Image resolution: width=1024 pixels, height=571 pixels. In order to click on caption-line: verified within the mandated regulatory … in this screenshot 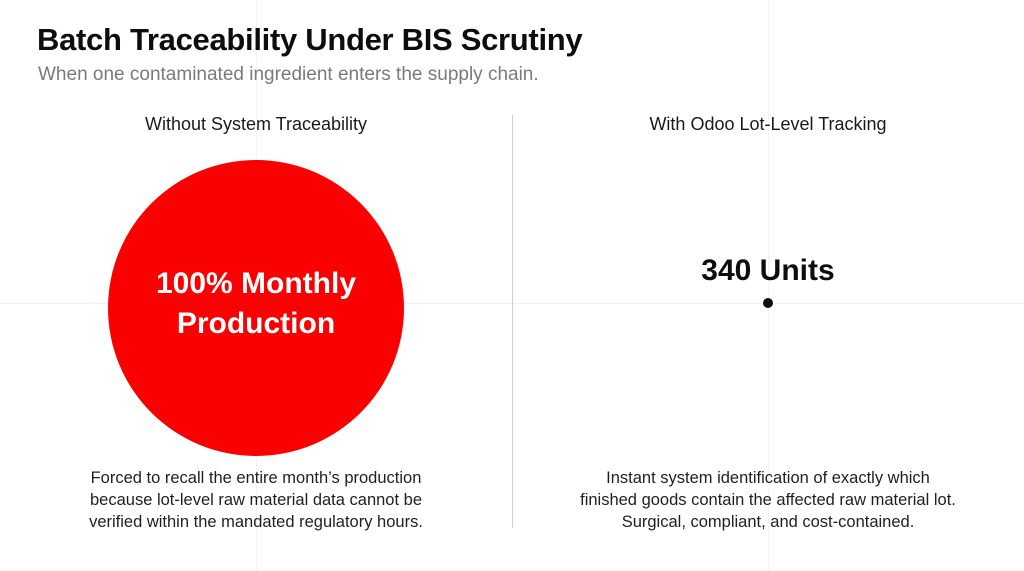, I will do `click(256, 522)`.